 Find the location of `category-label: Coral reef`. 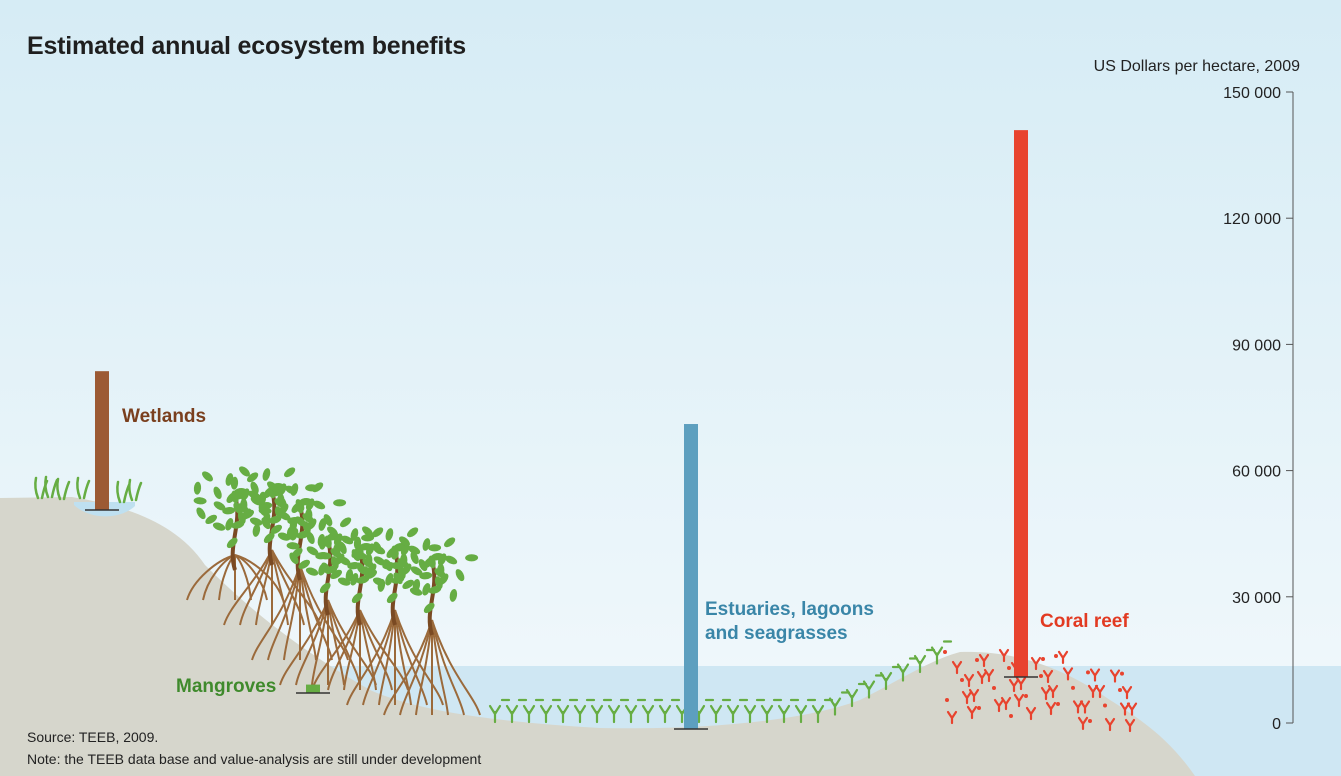

category-label: Coral reef is located at coordinates (1084, 622).